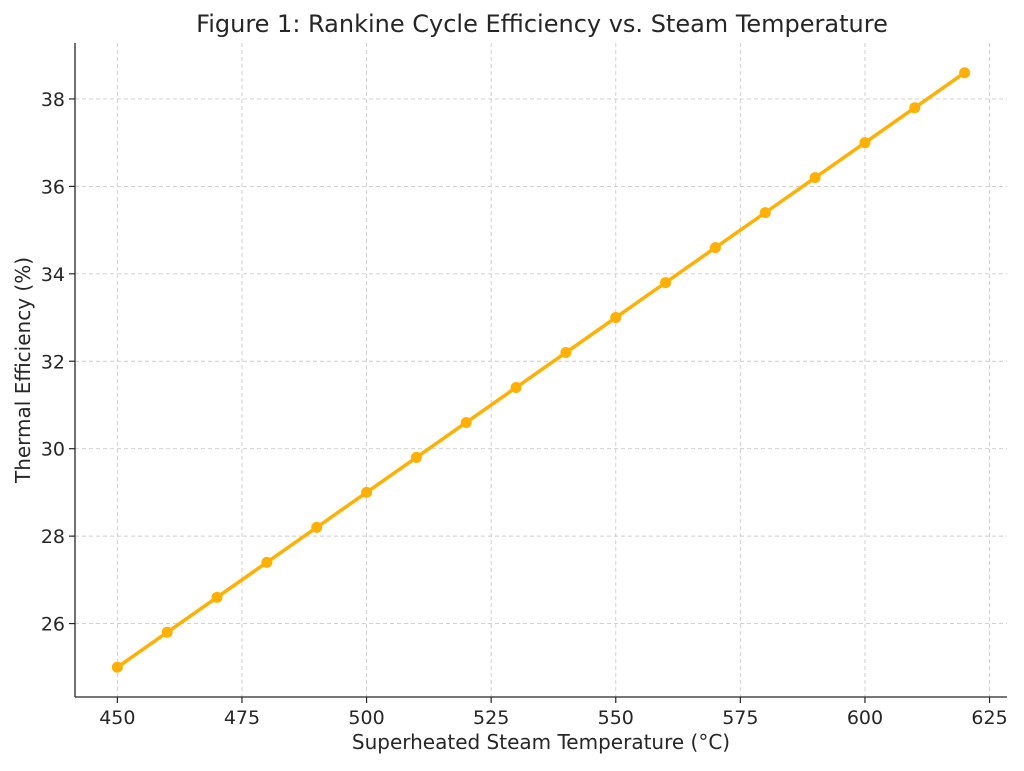 The width and height of the screenshot is (1024, 771). What do you see at coordinates (366, 718) in the screenshot?
I see `x-tick-label: 500` at bounding box center [366, 718].